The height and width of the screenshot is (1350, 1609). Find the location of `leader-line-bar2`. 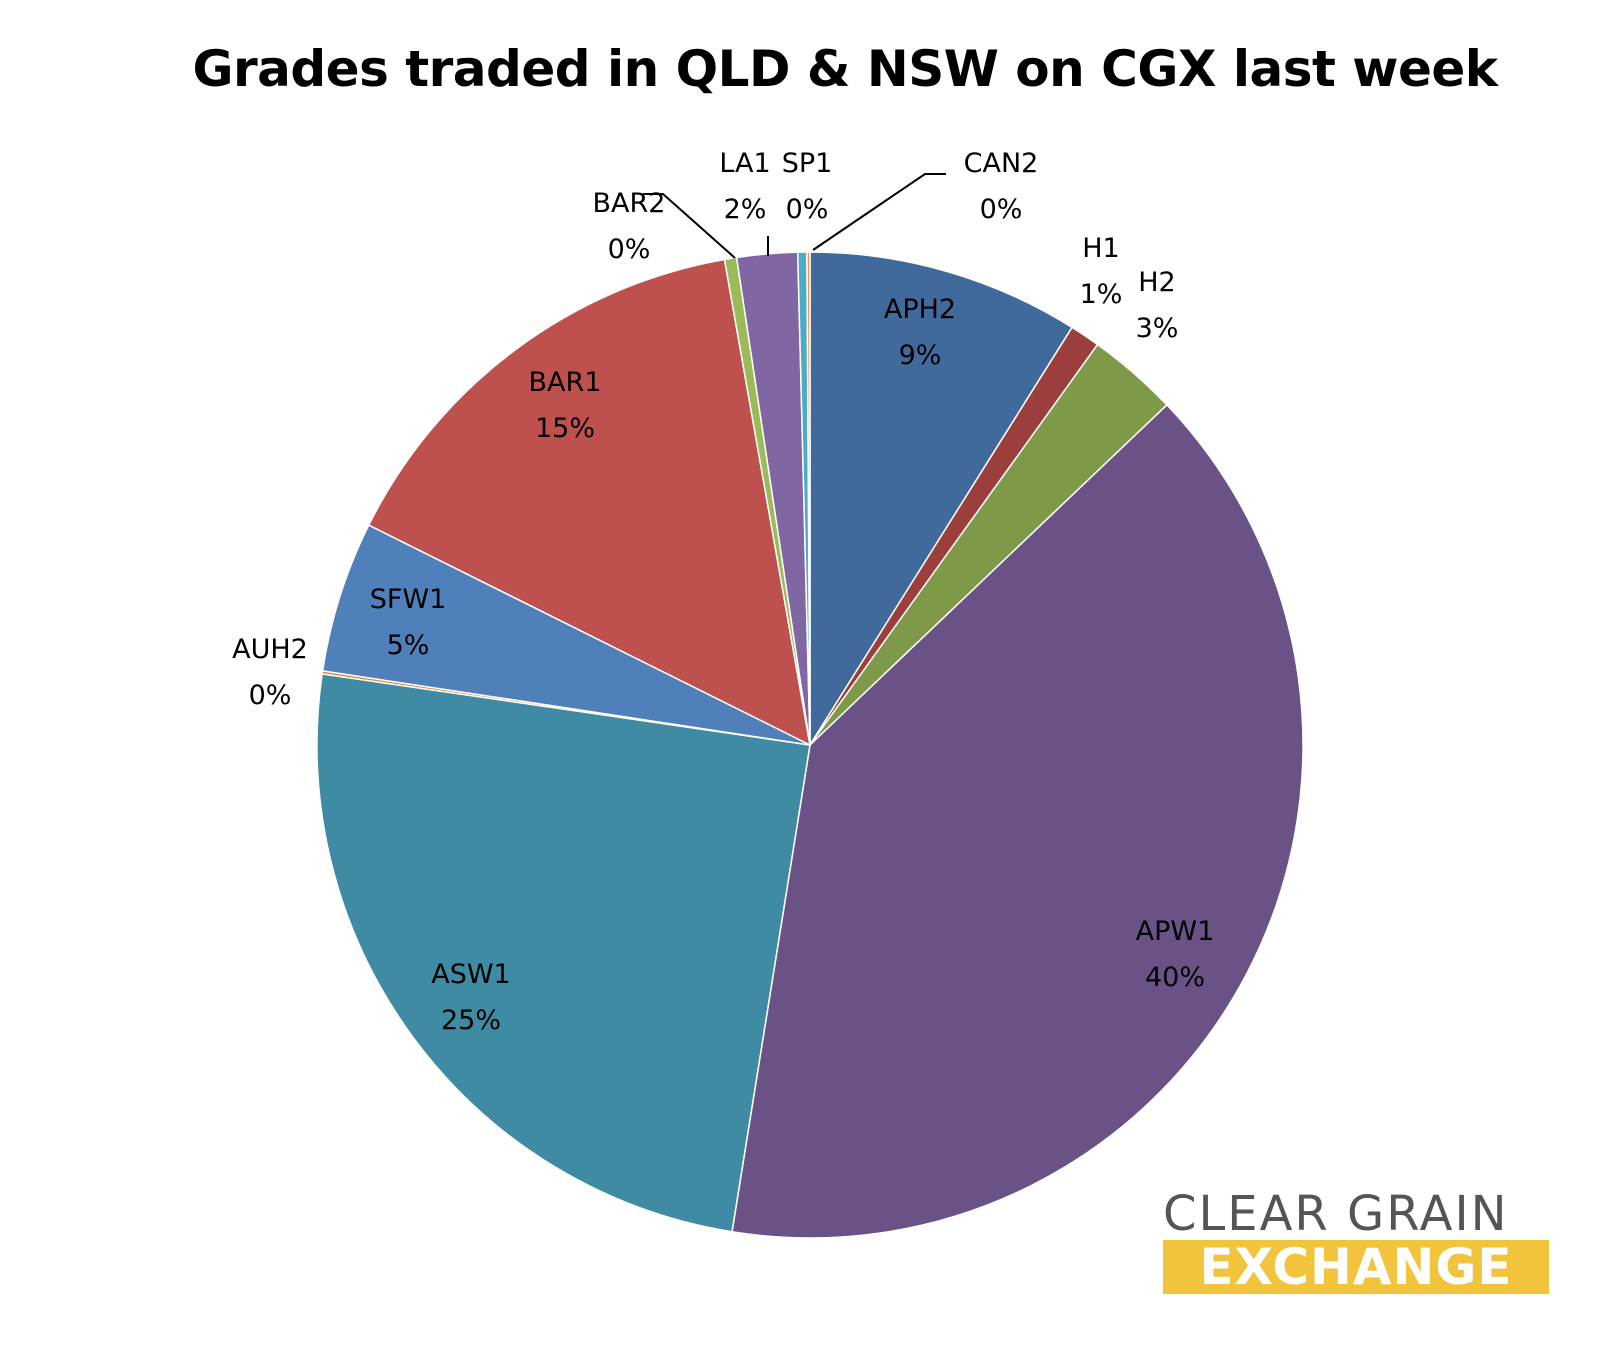

leader-line-bar2 is located at coordinates (689, 226).